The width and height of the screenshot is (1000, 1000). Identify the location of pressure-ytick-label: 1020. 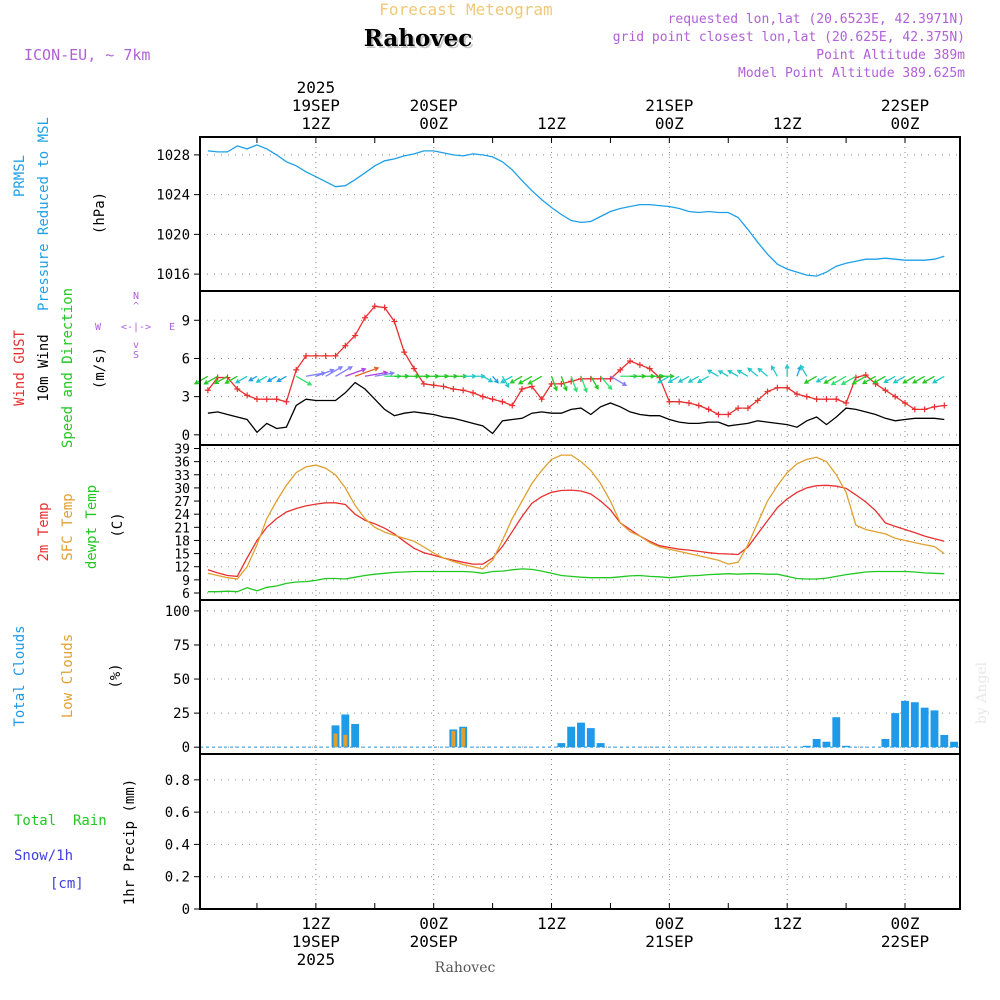
(173, 235).